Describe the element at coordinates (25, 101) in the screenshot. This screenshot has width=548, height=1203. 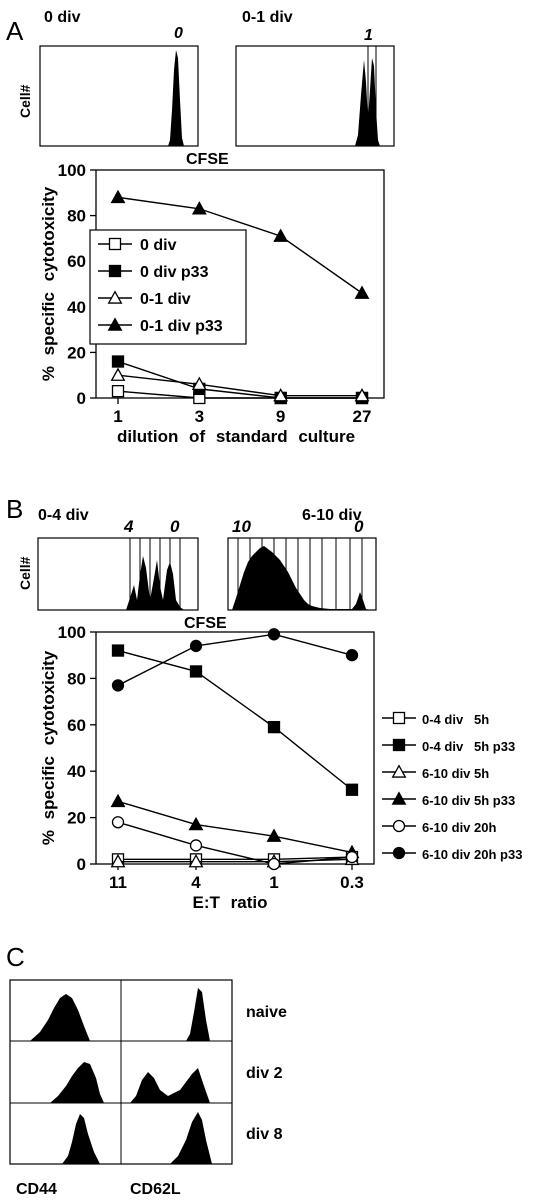
I see `hist-a-ylabel: Cell#` at that location.